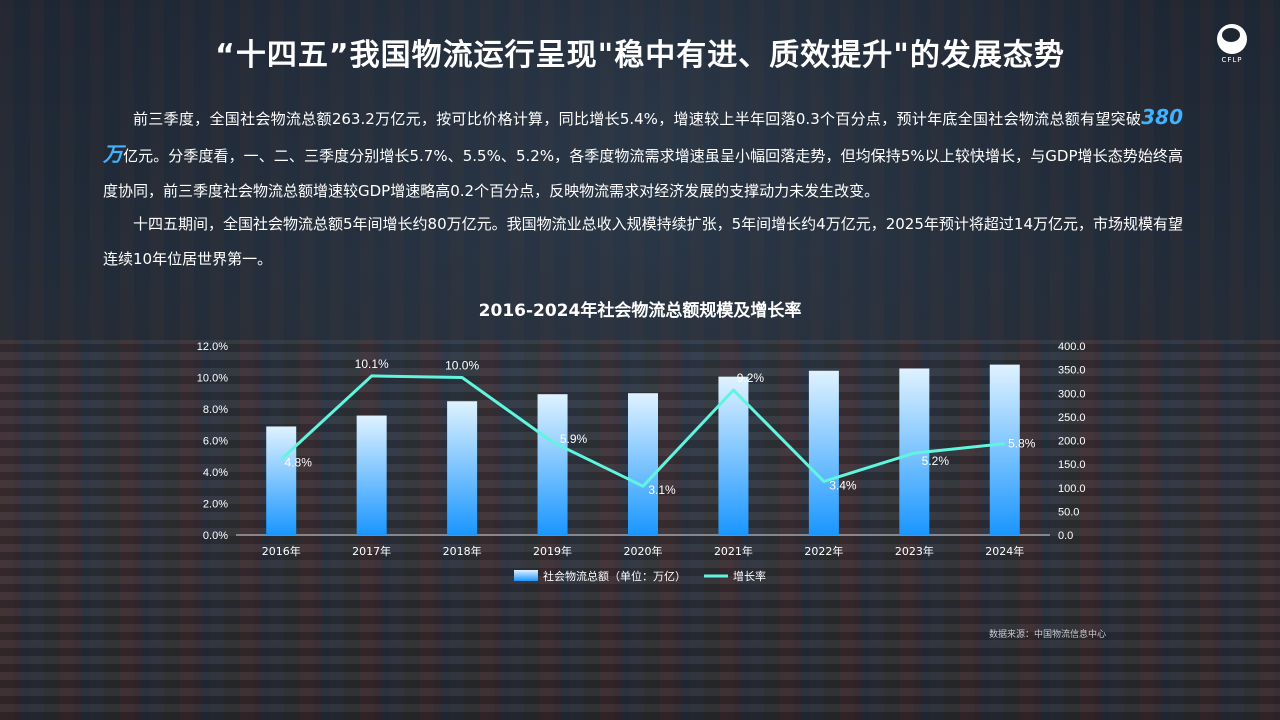 The image size is (1280, 720). I want to click on y-left-tick-label: 0.0%, so click(215, 536).